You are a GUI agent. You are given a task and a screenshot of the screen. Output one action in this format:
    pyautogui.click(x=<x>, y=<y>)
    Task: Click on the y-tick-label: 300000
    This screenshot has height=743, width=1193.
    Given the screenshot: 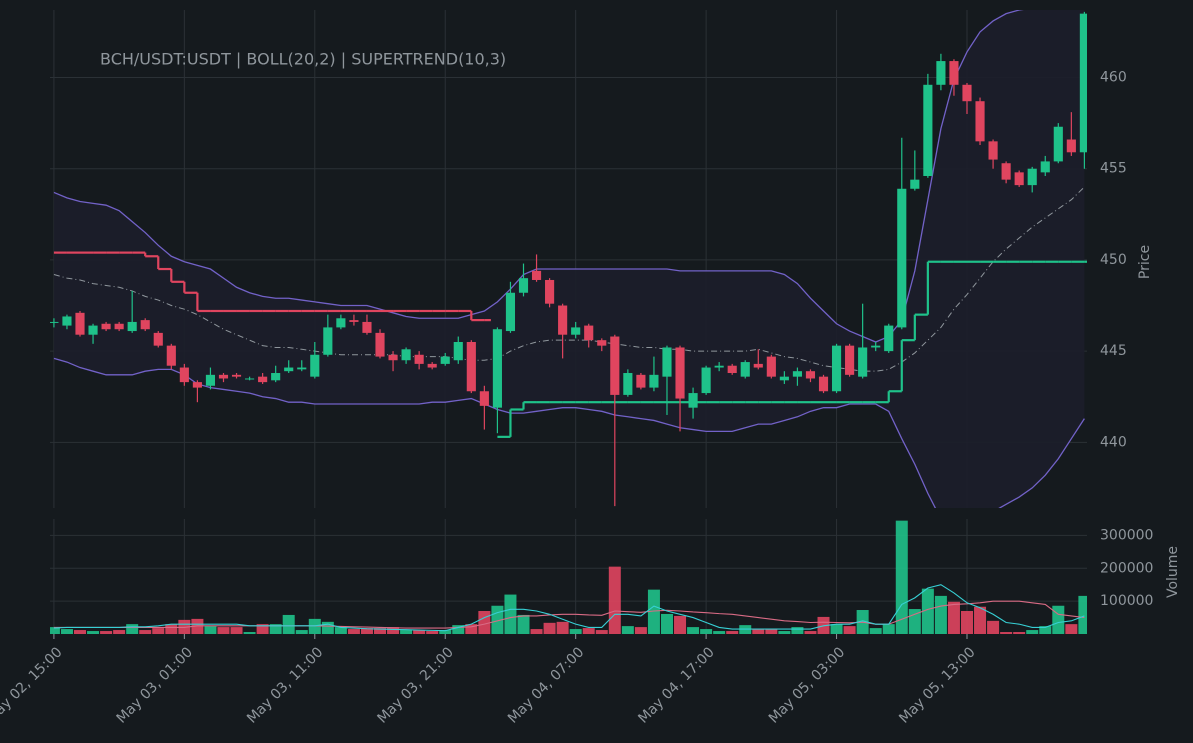 What is the action you would take?
    pyautogui.click(x=1126, y=535)
    